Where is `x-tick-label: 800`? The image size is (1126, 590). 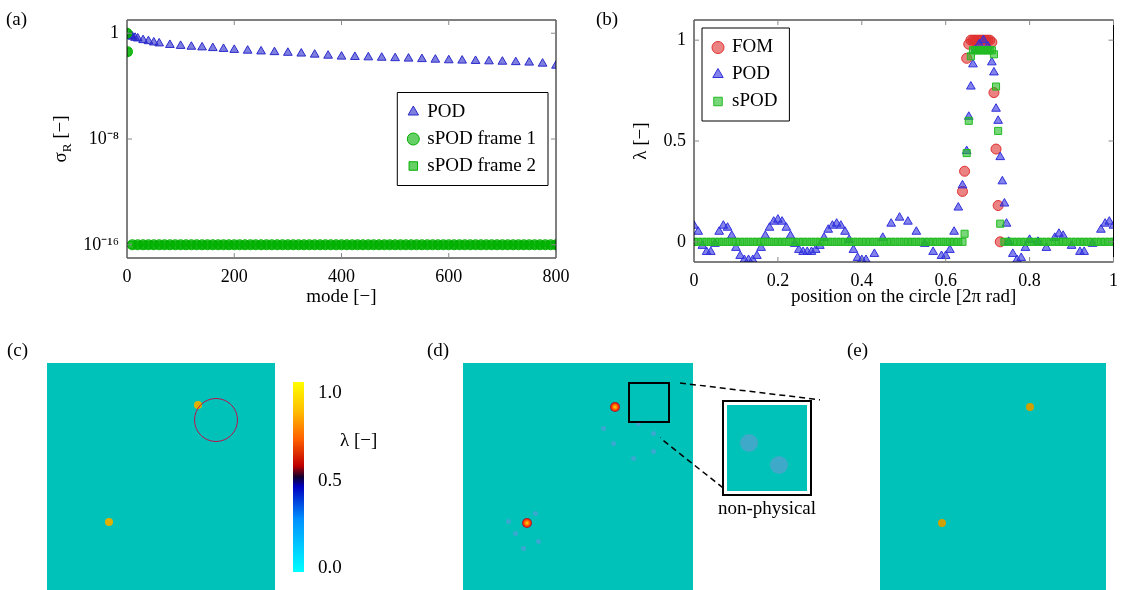
x-tick-label: 800 is located at coordinates (556, 275).